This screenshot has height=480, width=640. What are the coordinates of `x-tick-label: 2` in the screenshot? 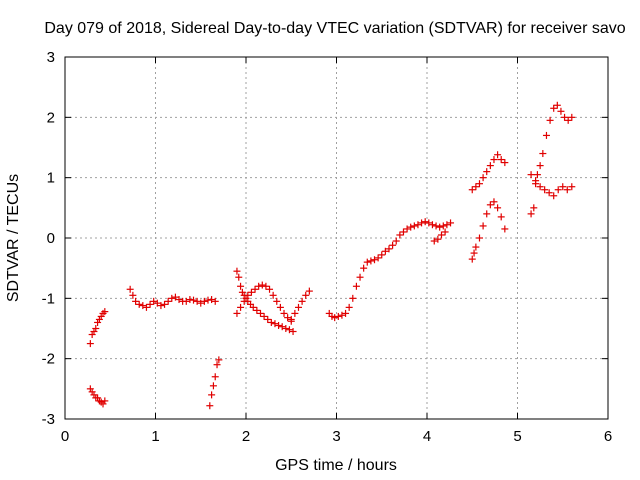 It's located at (246, 436).